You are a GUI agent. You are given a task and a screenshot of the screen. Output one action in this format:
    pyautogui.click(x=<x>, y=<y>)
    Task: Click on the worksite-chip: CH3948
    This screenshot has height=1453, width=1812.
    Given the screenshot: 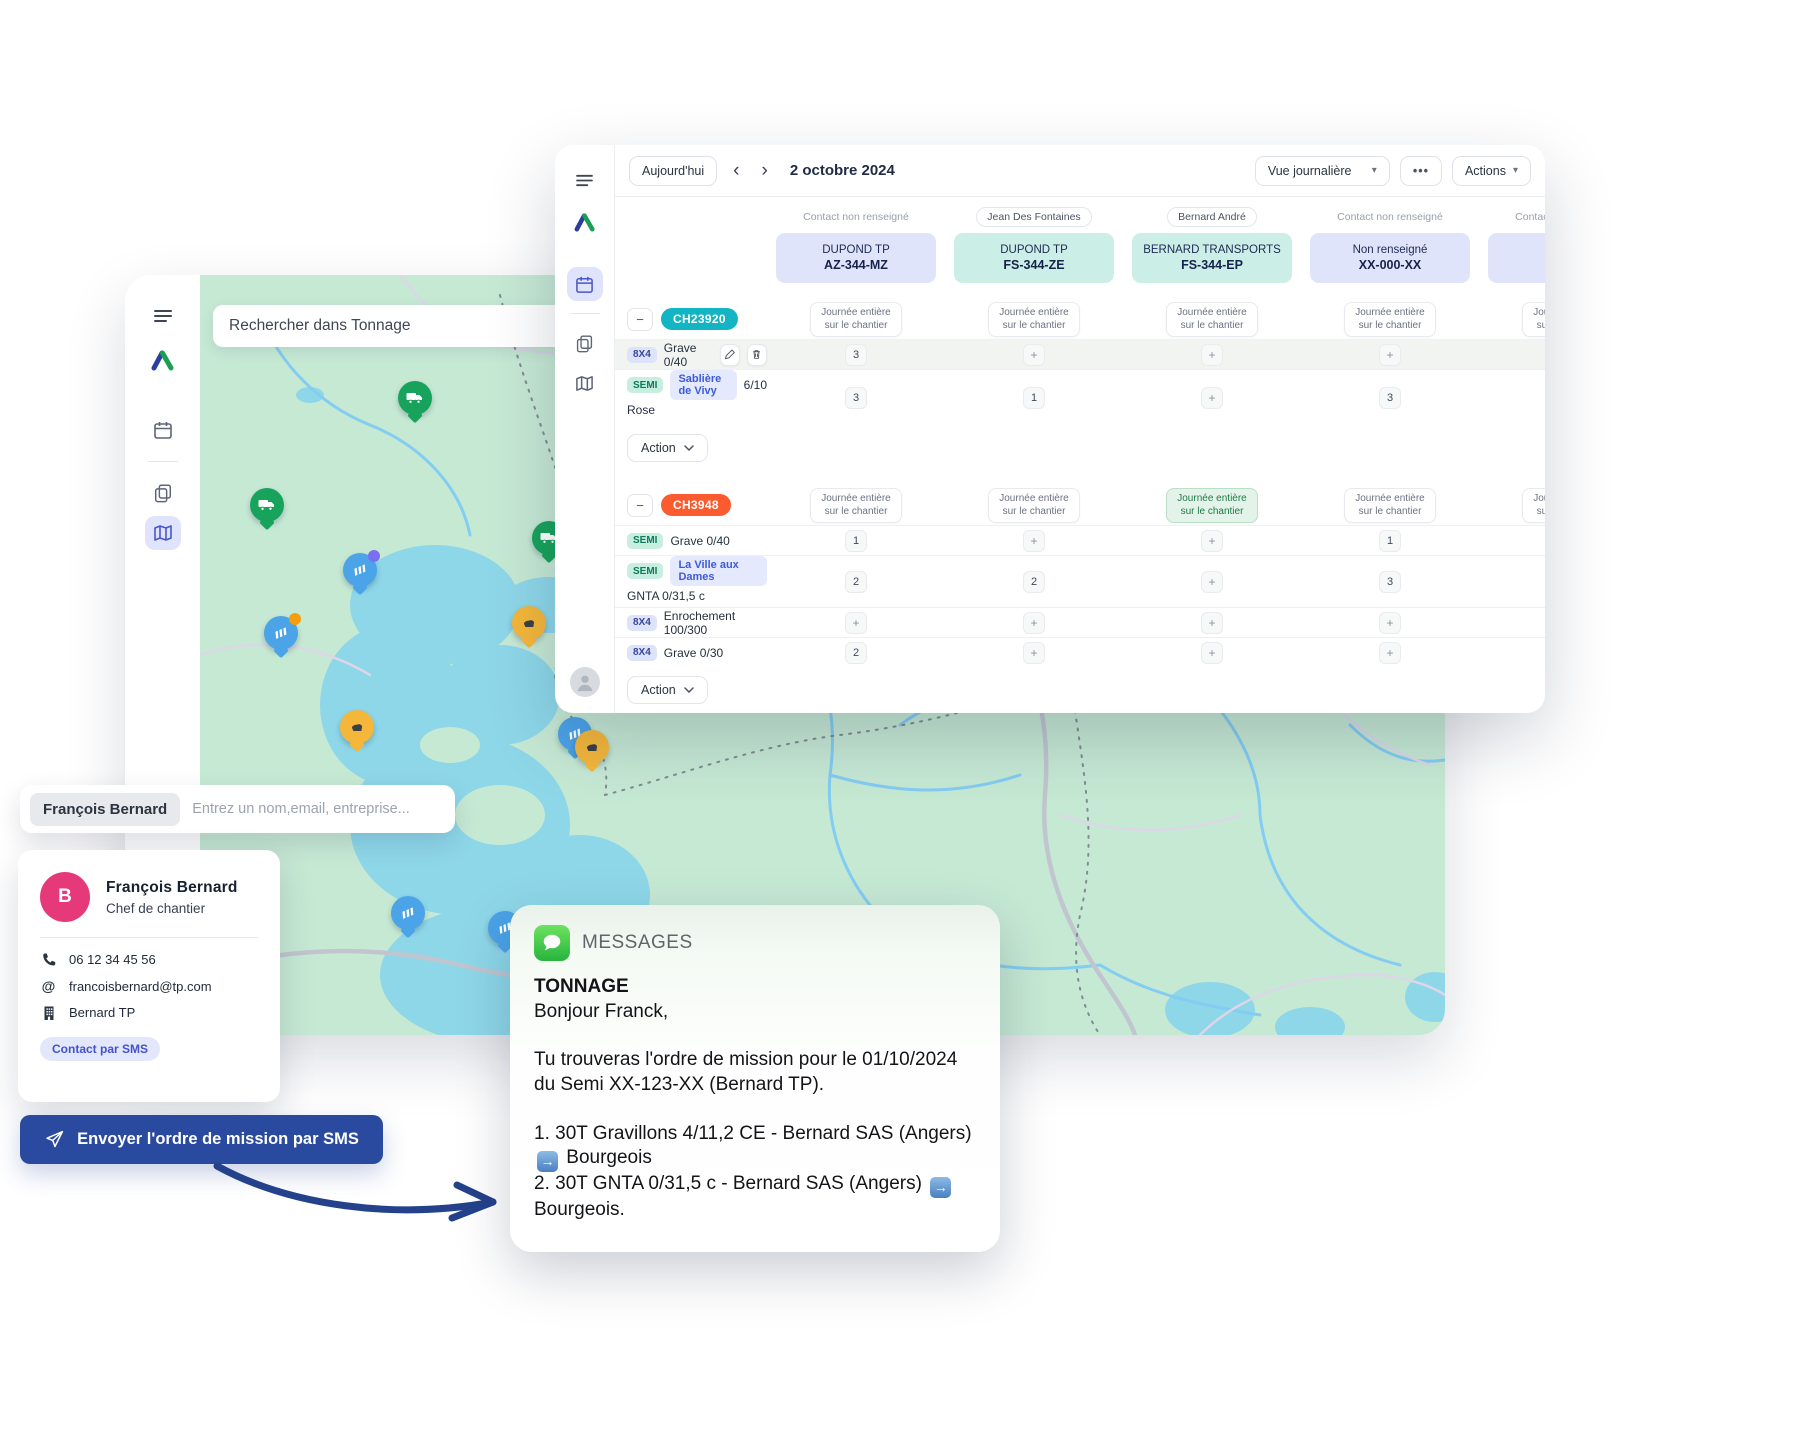 What is the action you would take?
    pyautogui.click(x=696, y=505)
    